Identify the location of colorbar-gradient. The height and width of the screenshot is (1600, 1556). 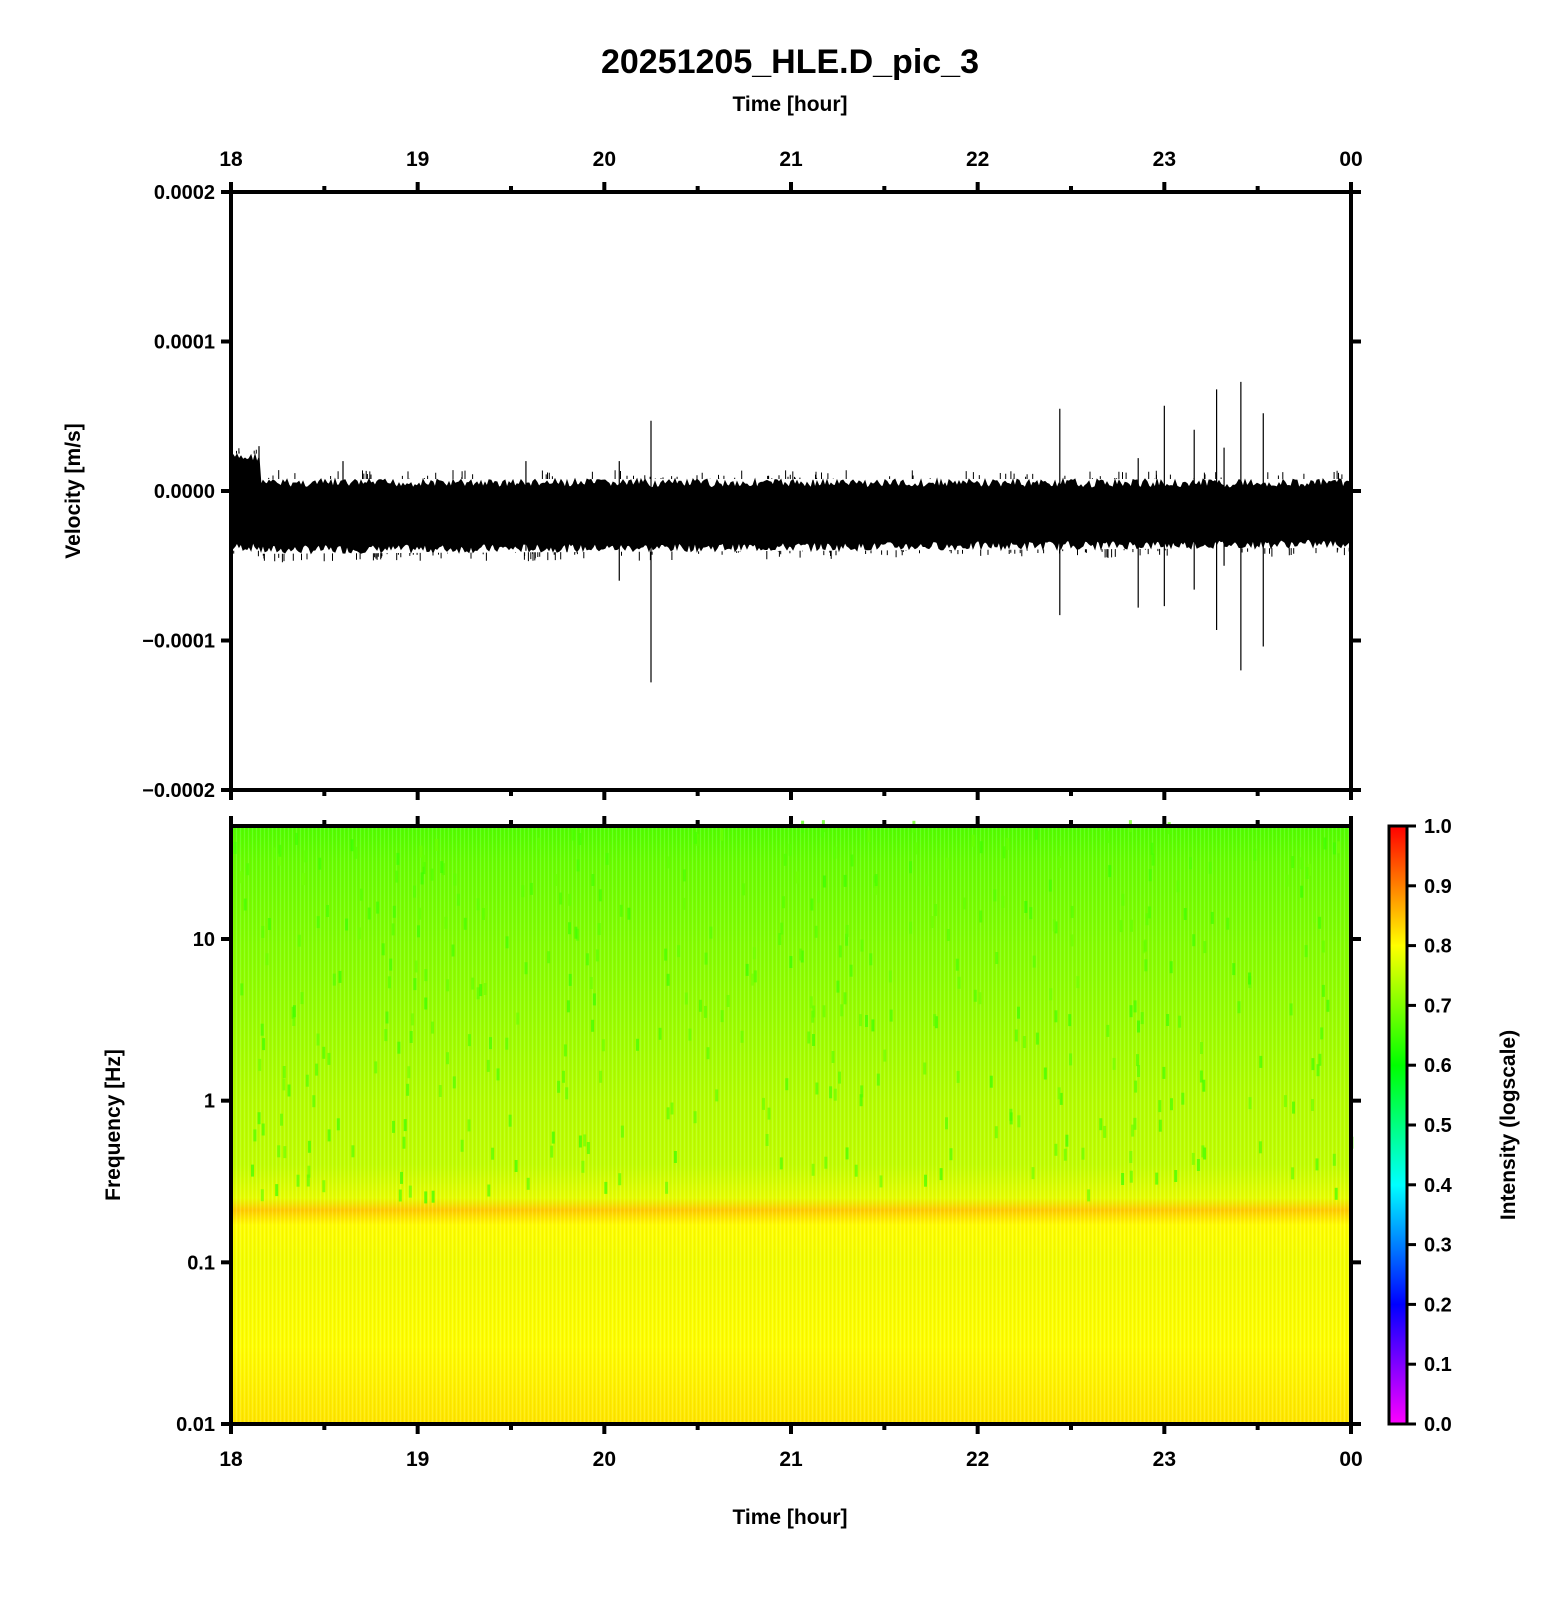
(1398, 1125).